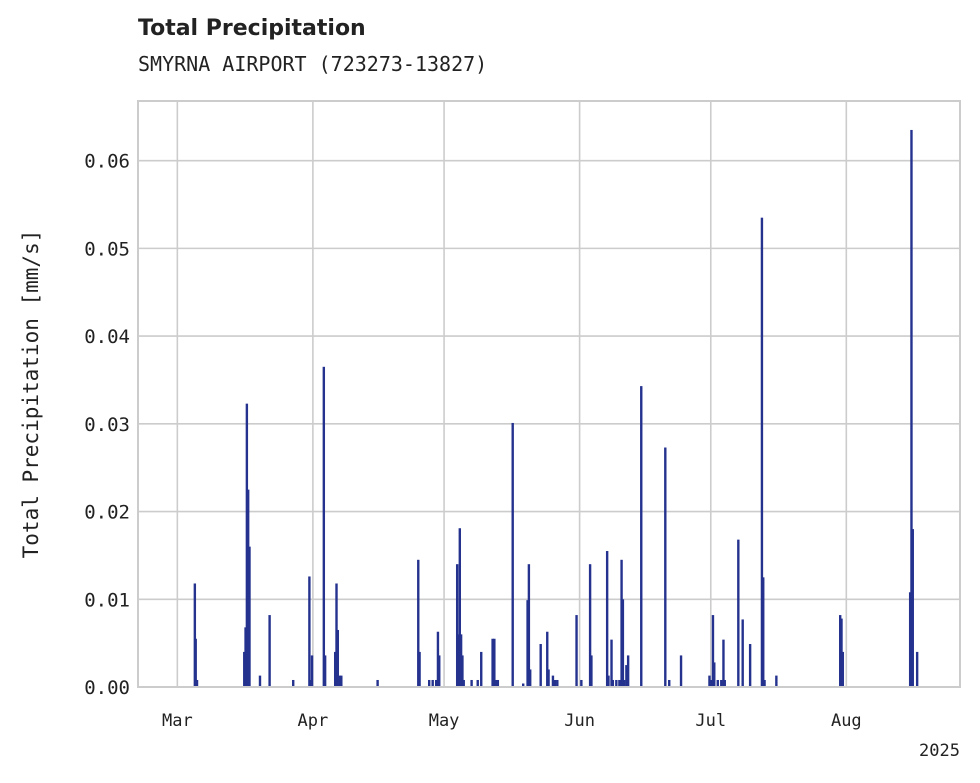  I want to click on chart-title: Total Precipitation, so click(252, 28).